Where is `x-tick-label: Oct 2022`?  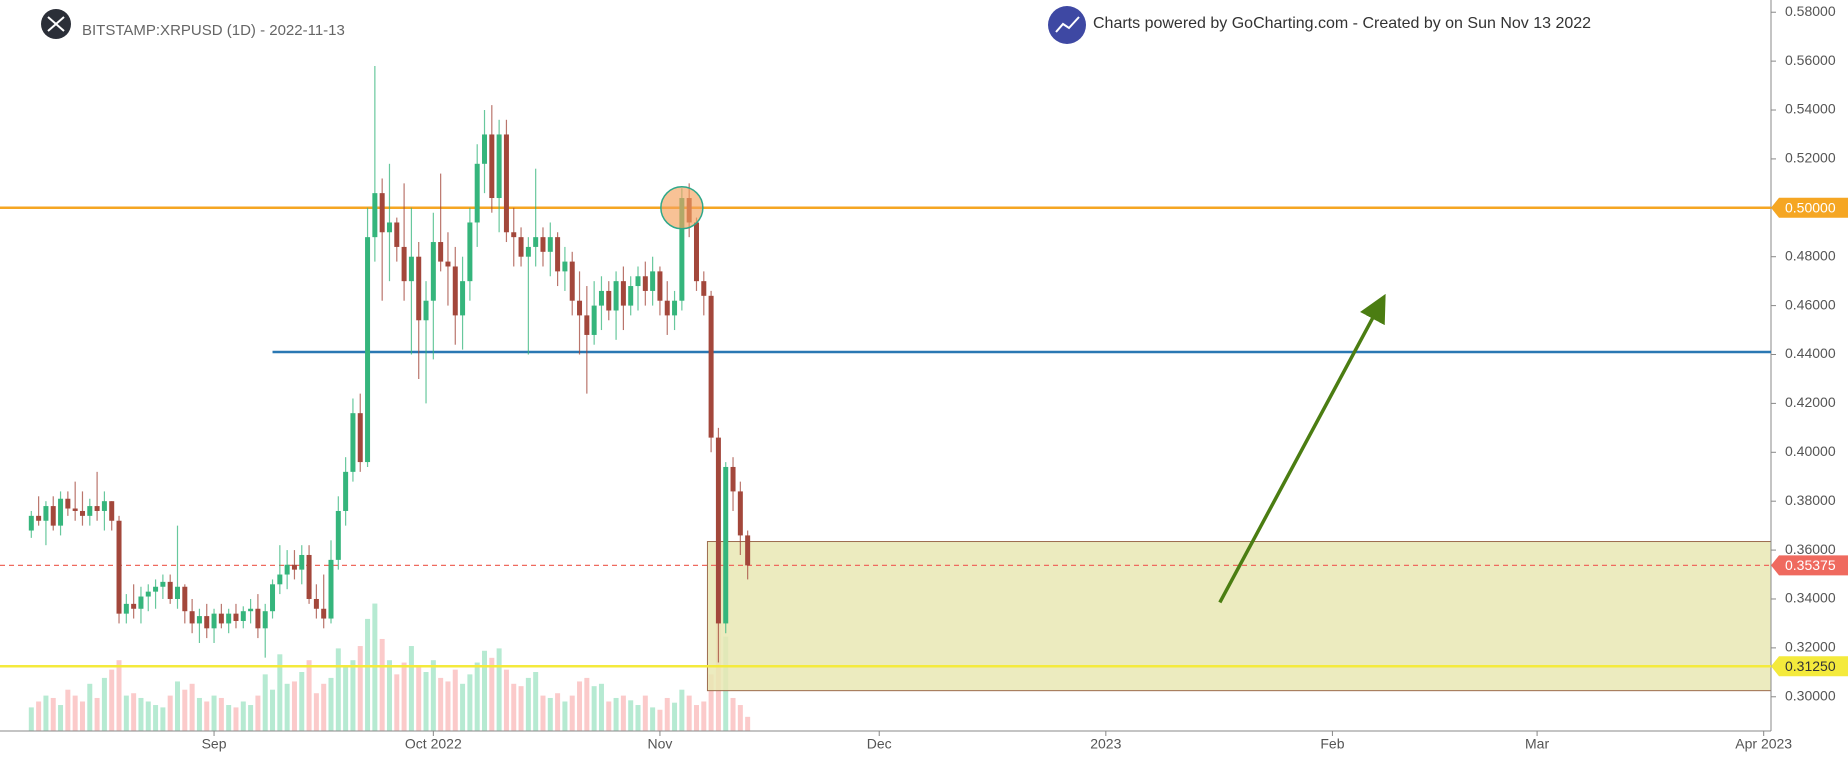 x-tick-label: Oct 2022 is located at coordinates (433, 744).